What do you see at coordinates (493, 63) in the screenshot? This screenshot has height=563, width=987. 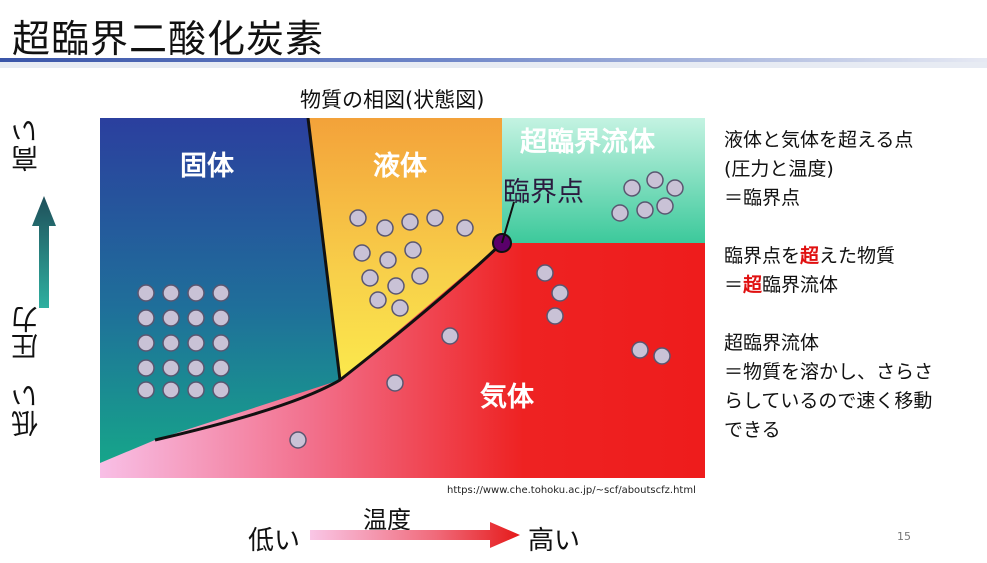 I see `title-underline` at bounding box center [493, 63].